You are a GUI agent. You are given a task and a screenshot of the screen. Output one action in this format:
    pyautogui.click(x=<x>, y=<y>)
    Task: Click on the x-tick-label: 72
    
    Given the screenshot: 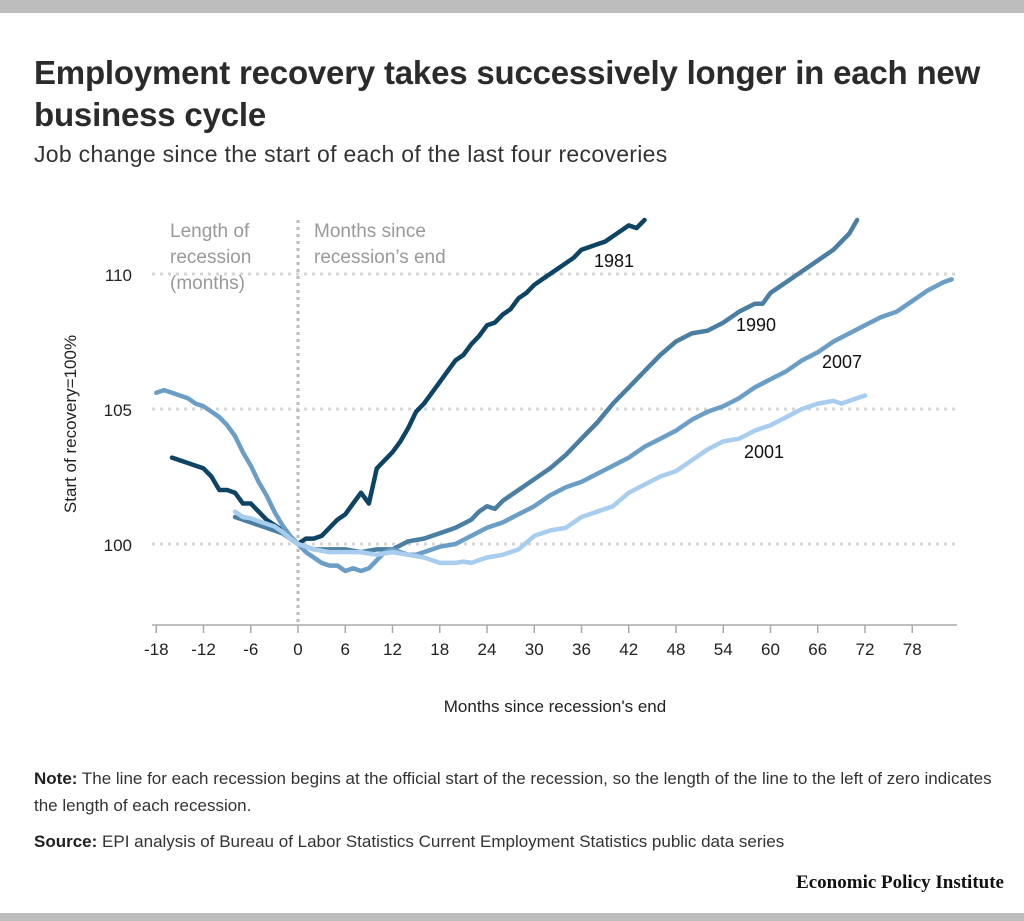 What is the action you would take?
    pyautogui.click(x=865, y=649)
    